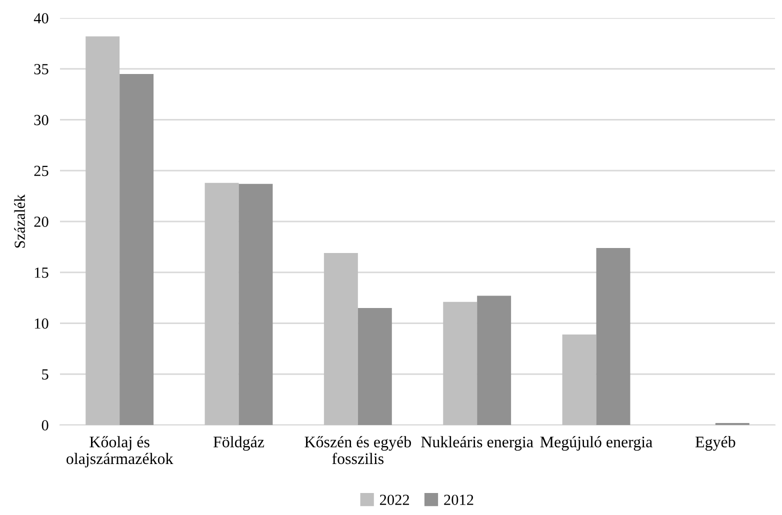  Describe the element at coordinates (41, 18) in the screenshot. I see `y-tick-label: 40` at that location.